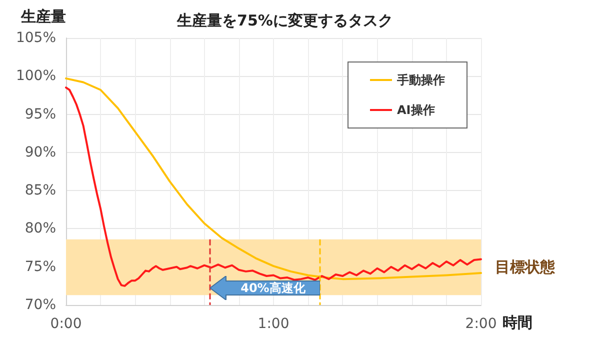  What do you see at coordinates (273, 288) in the screenshot?
I see `annotation: 40%高速化` at bounding box center [273, 288].